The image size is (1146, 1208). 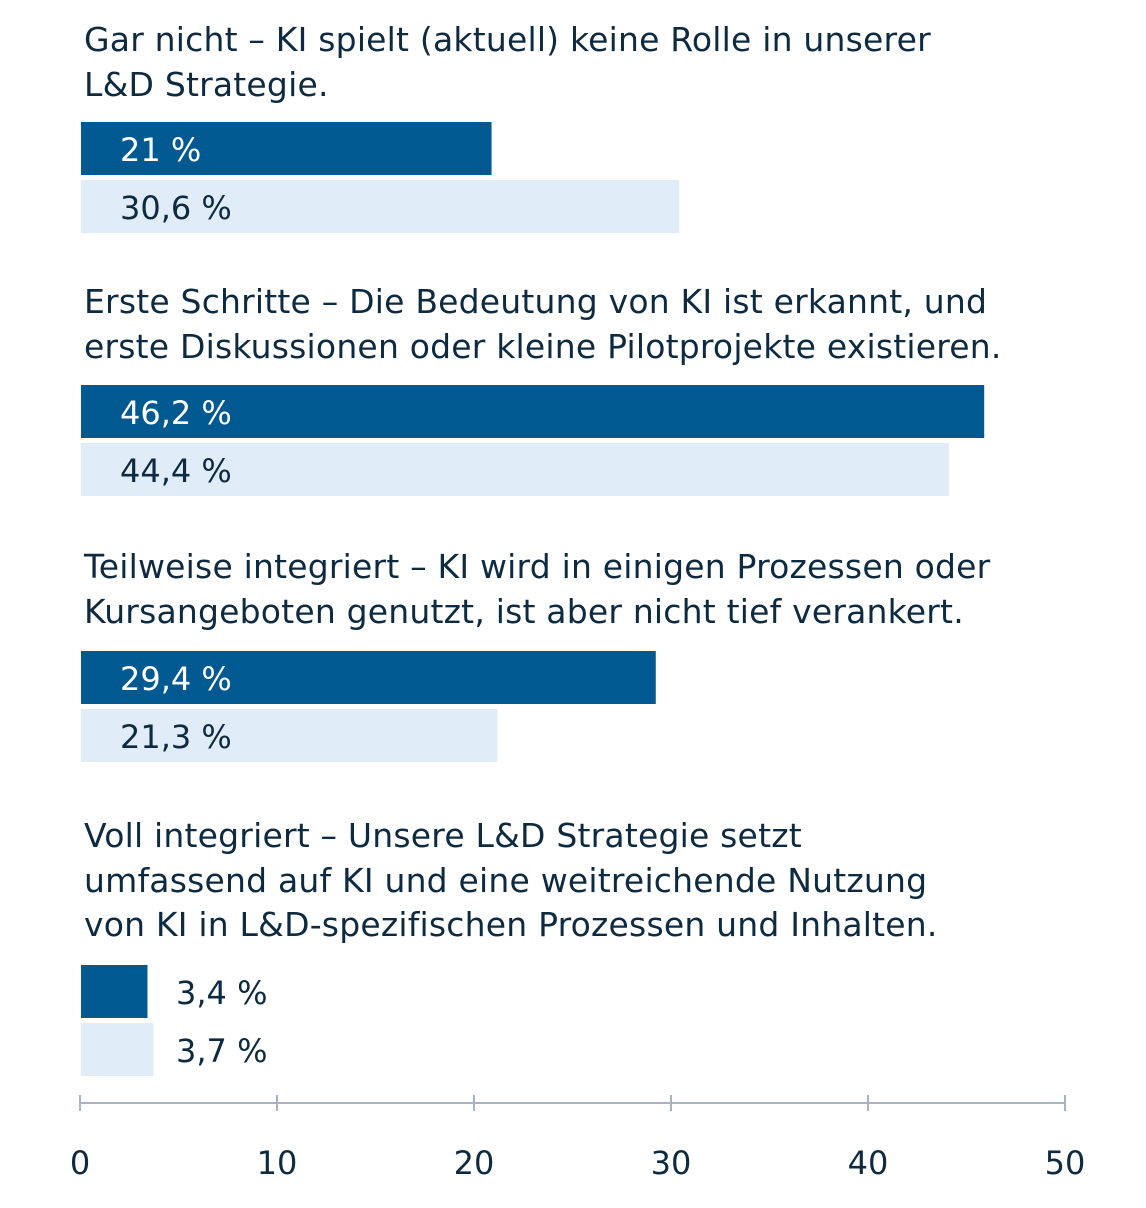 I want to click on data-label: 46,2 %, so click(x=176, y=413).